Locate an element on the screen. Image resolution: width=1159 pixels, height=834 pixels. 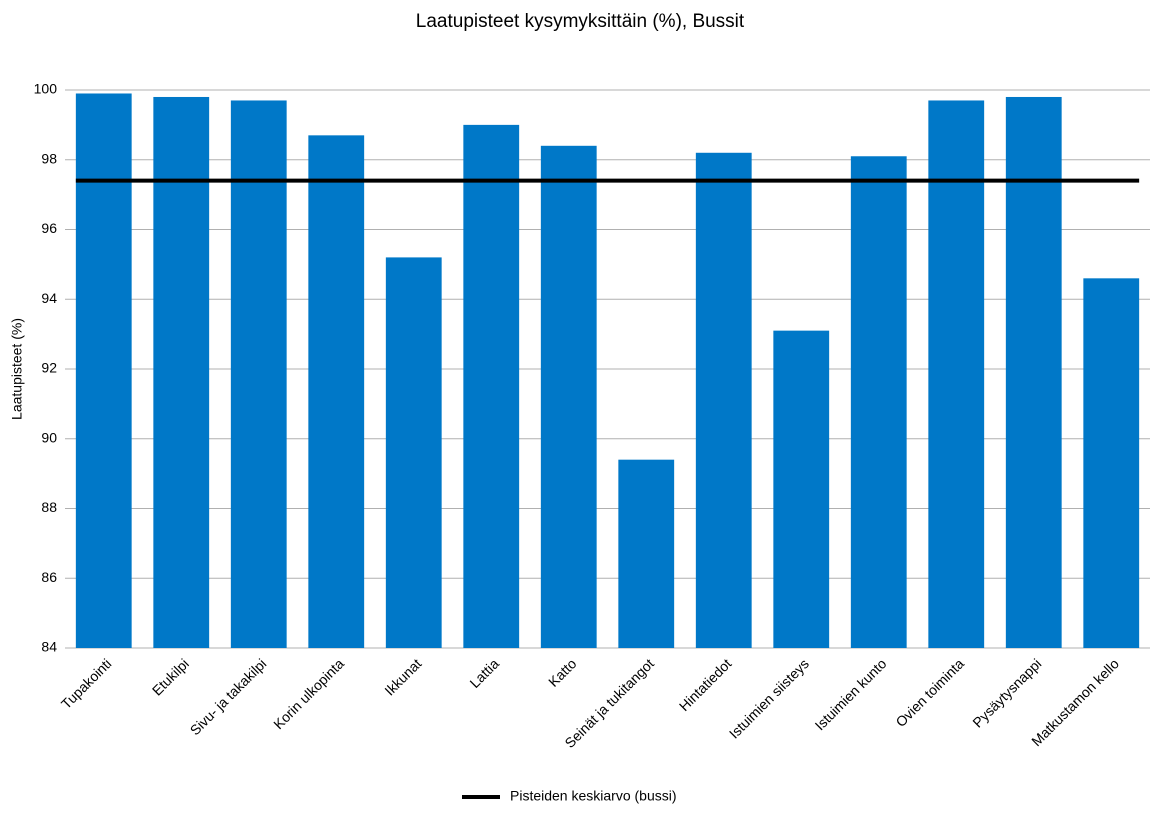
y-tick-label: 94 is located at coordinates (49, 298).